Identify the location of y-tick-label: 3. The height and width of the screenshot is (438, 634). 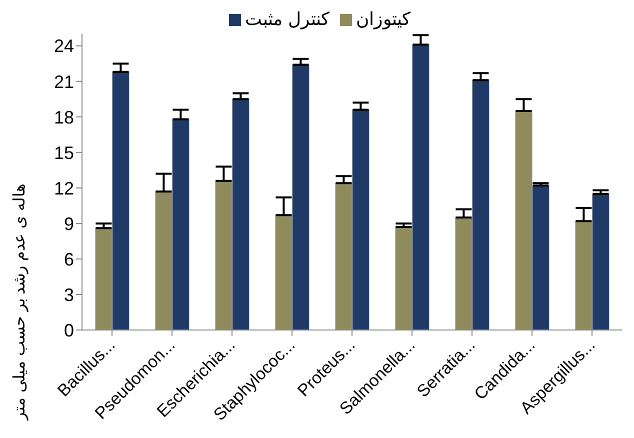
(69, 294).